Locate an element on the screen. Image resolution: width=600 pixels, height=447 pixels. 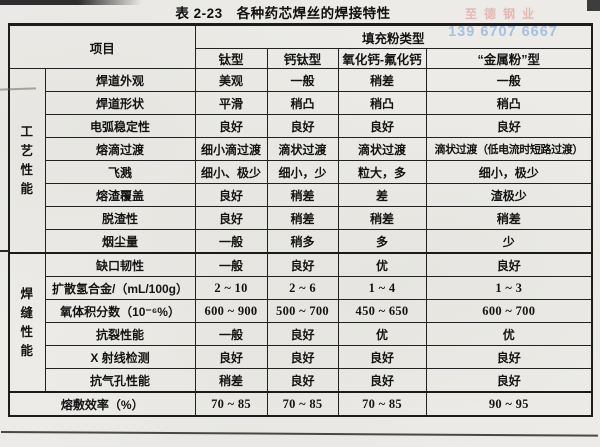
cell-value: 滴状过渡（低电流时短路过渡） is located at coordinates (509, 149).